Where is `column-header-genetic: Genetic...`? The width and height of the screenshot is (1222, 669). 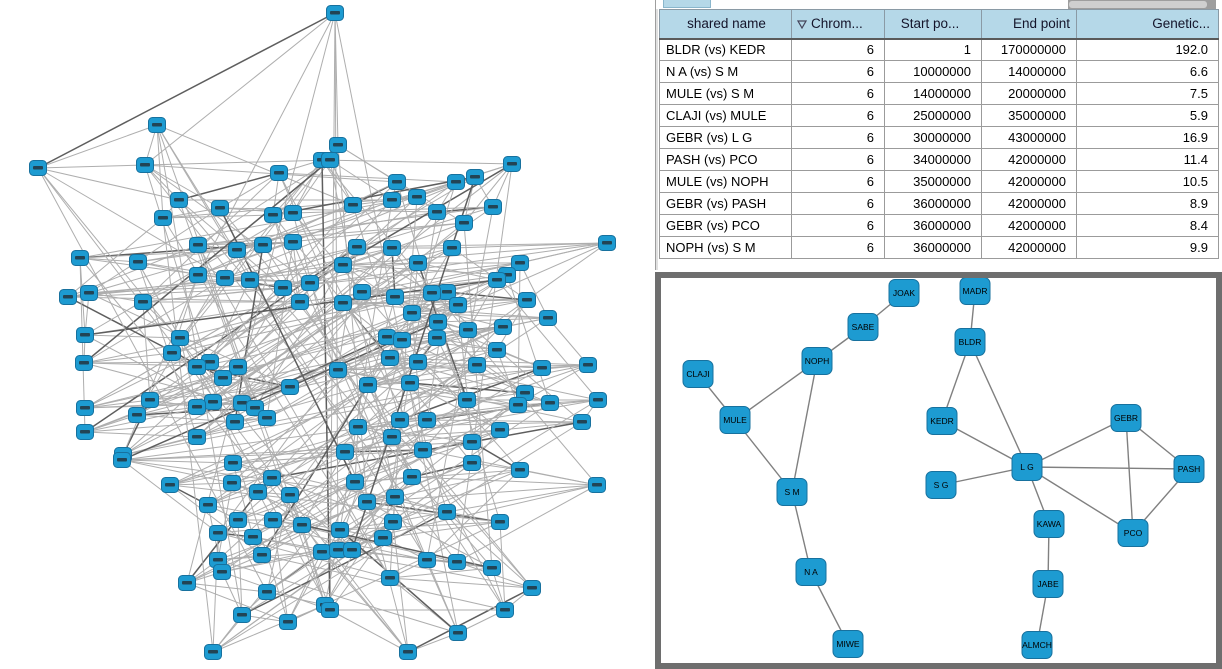 column-header-genetic: Genetic... is located at coordinates (1147, 24).